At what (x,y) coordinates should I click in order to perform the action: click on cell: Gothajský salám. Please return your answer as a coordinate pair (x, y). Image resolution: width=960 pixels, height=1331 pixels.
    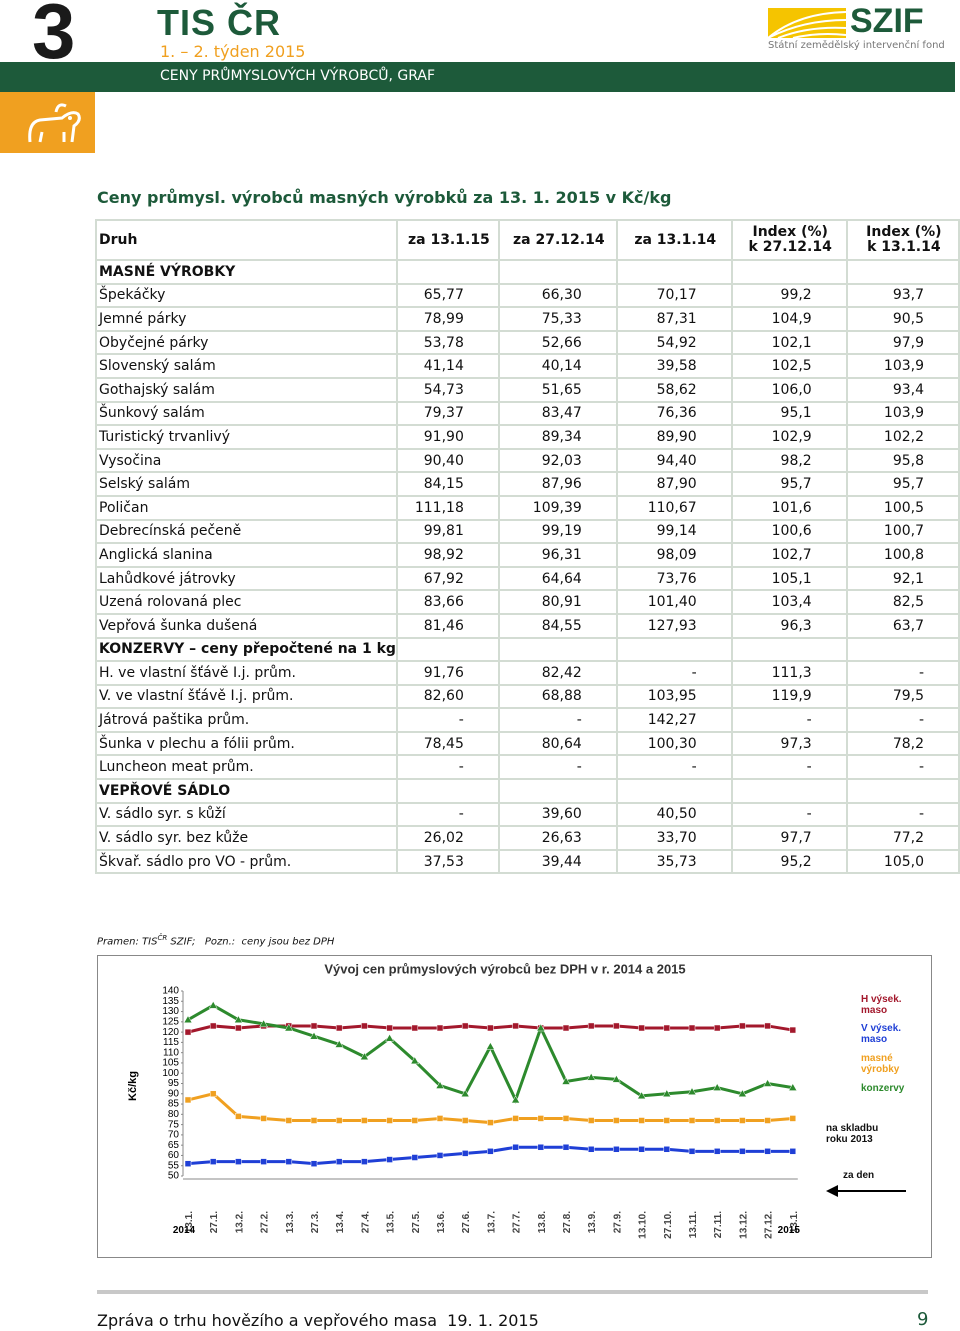
    Looking at the image, I should click on (246, 389).